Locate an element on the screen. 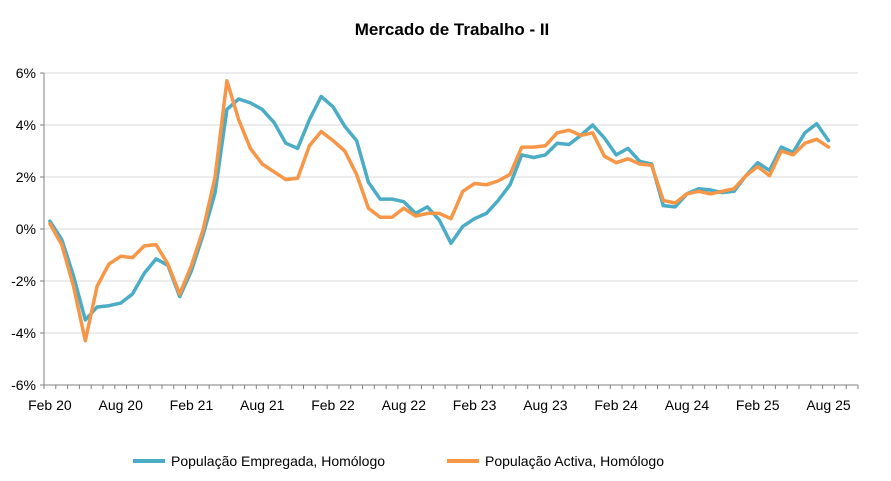 This screenshot has height=481, width=891. y-tick-label: -2% is located at coordinates (23, 281).